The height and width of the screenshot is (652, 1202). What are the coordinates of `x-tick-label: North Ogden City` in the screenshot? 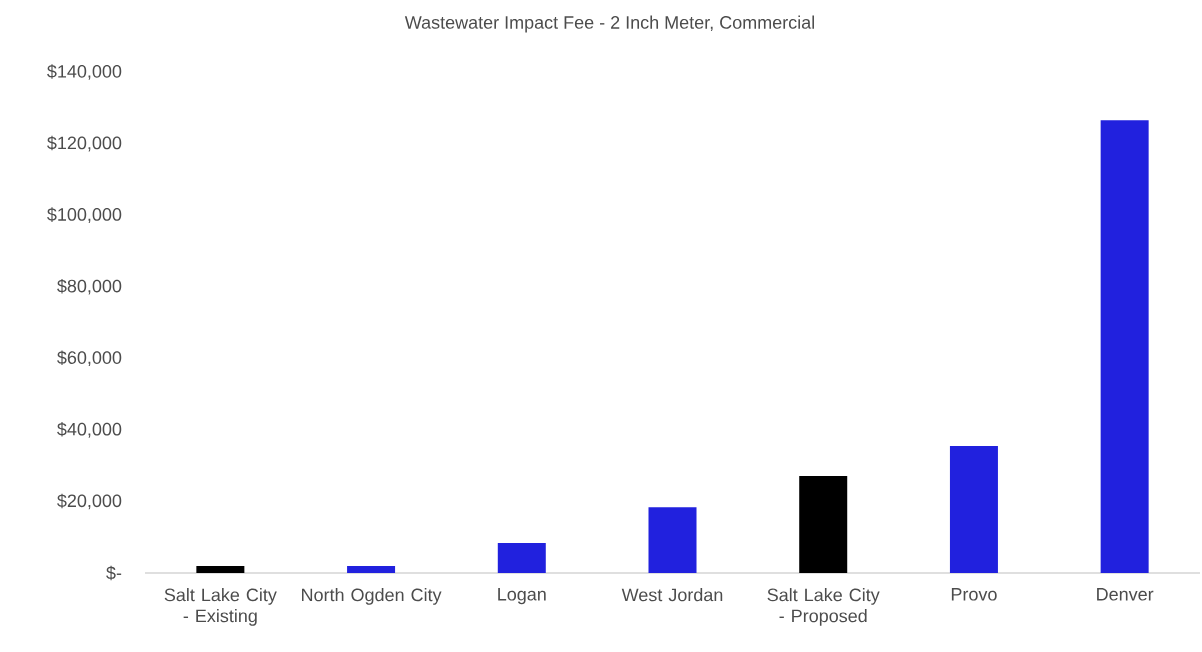 It's located at (372, 596).